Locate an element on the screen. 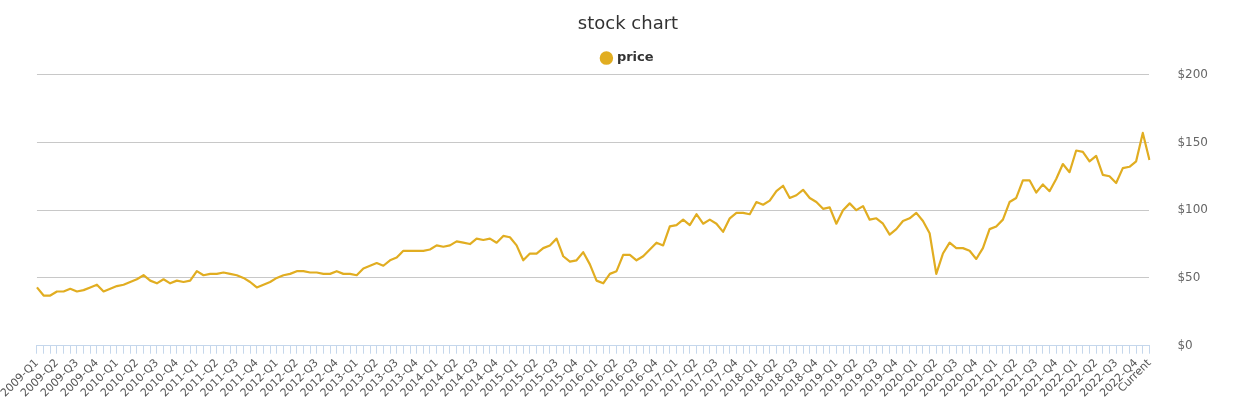  chart-title: stock chart is located at coordinates (628, 23).